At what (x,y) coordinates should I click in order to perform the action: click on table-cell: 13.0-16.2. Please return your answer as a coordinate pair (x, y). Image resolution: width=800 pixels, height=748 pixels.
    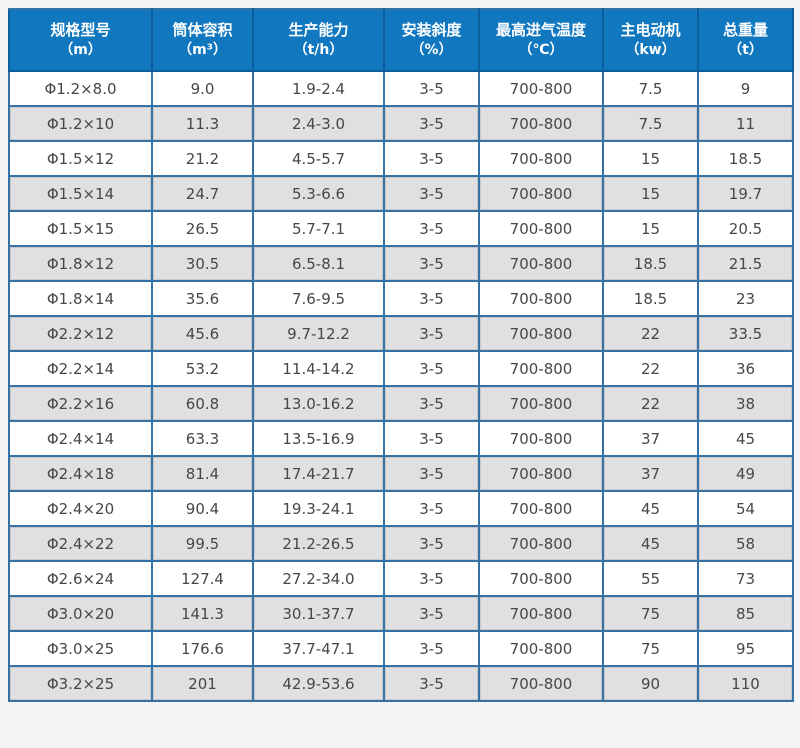
    Looking at the image, I should click on (318, 403).